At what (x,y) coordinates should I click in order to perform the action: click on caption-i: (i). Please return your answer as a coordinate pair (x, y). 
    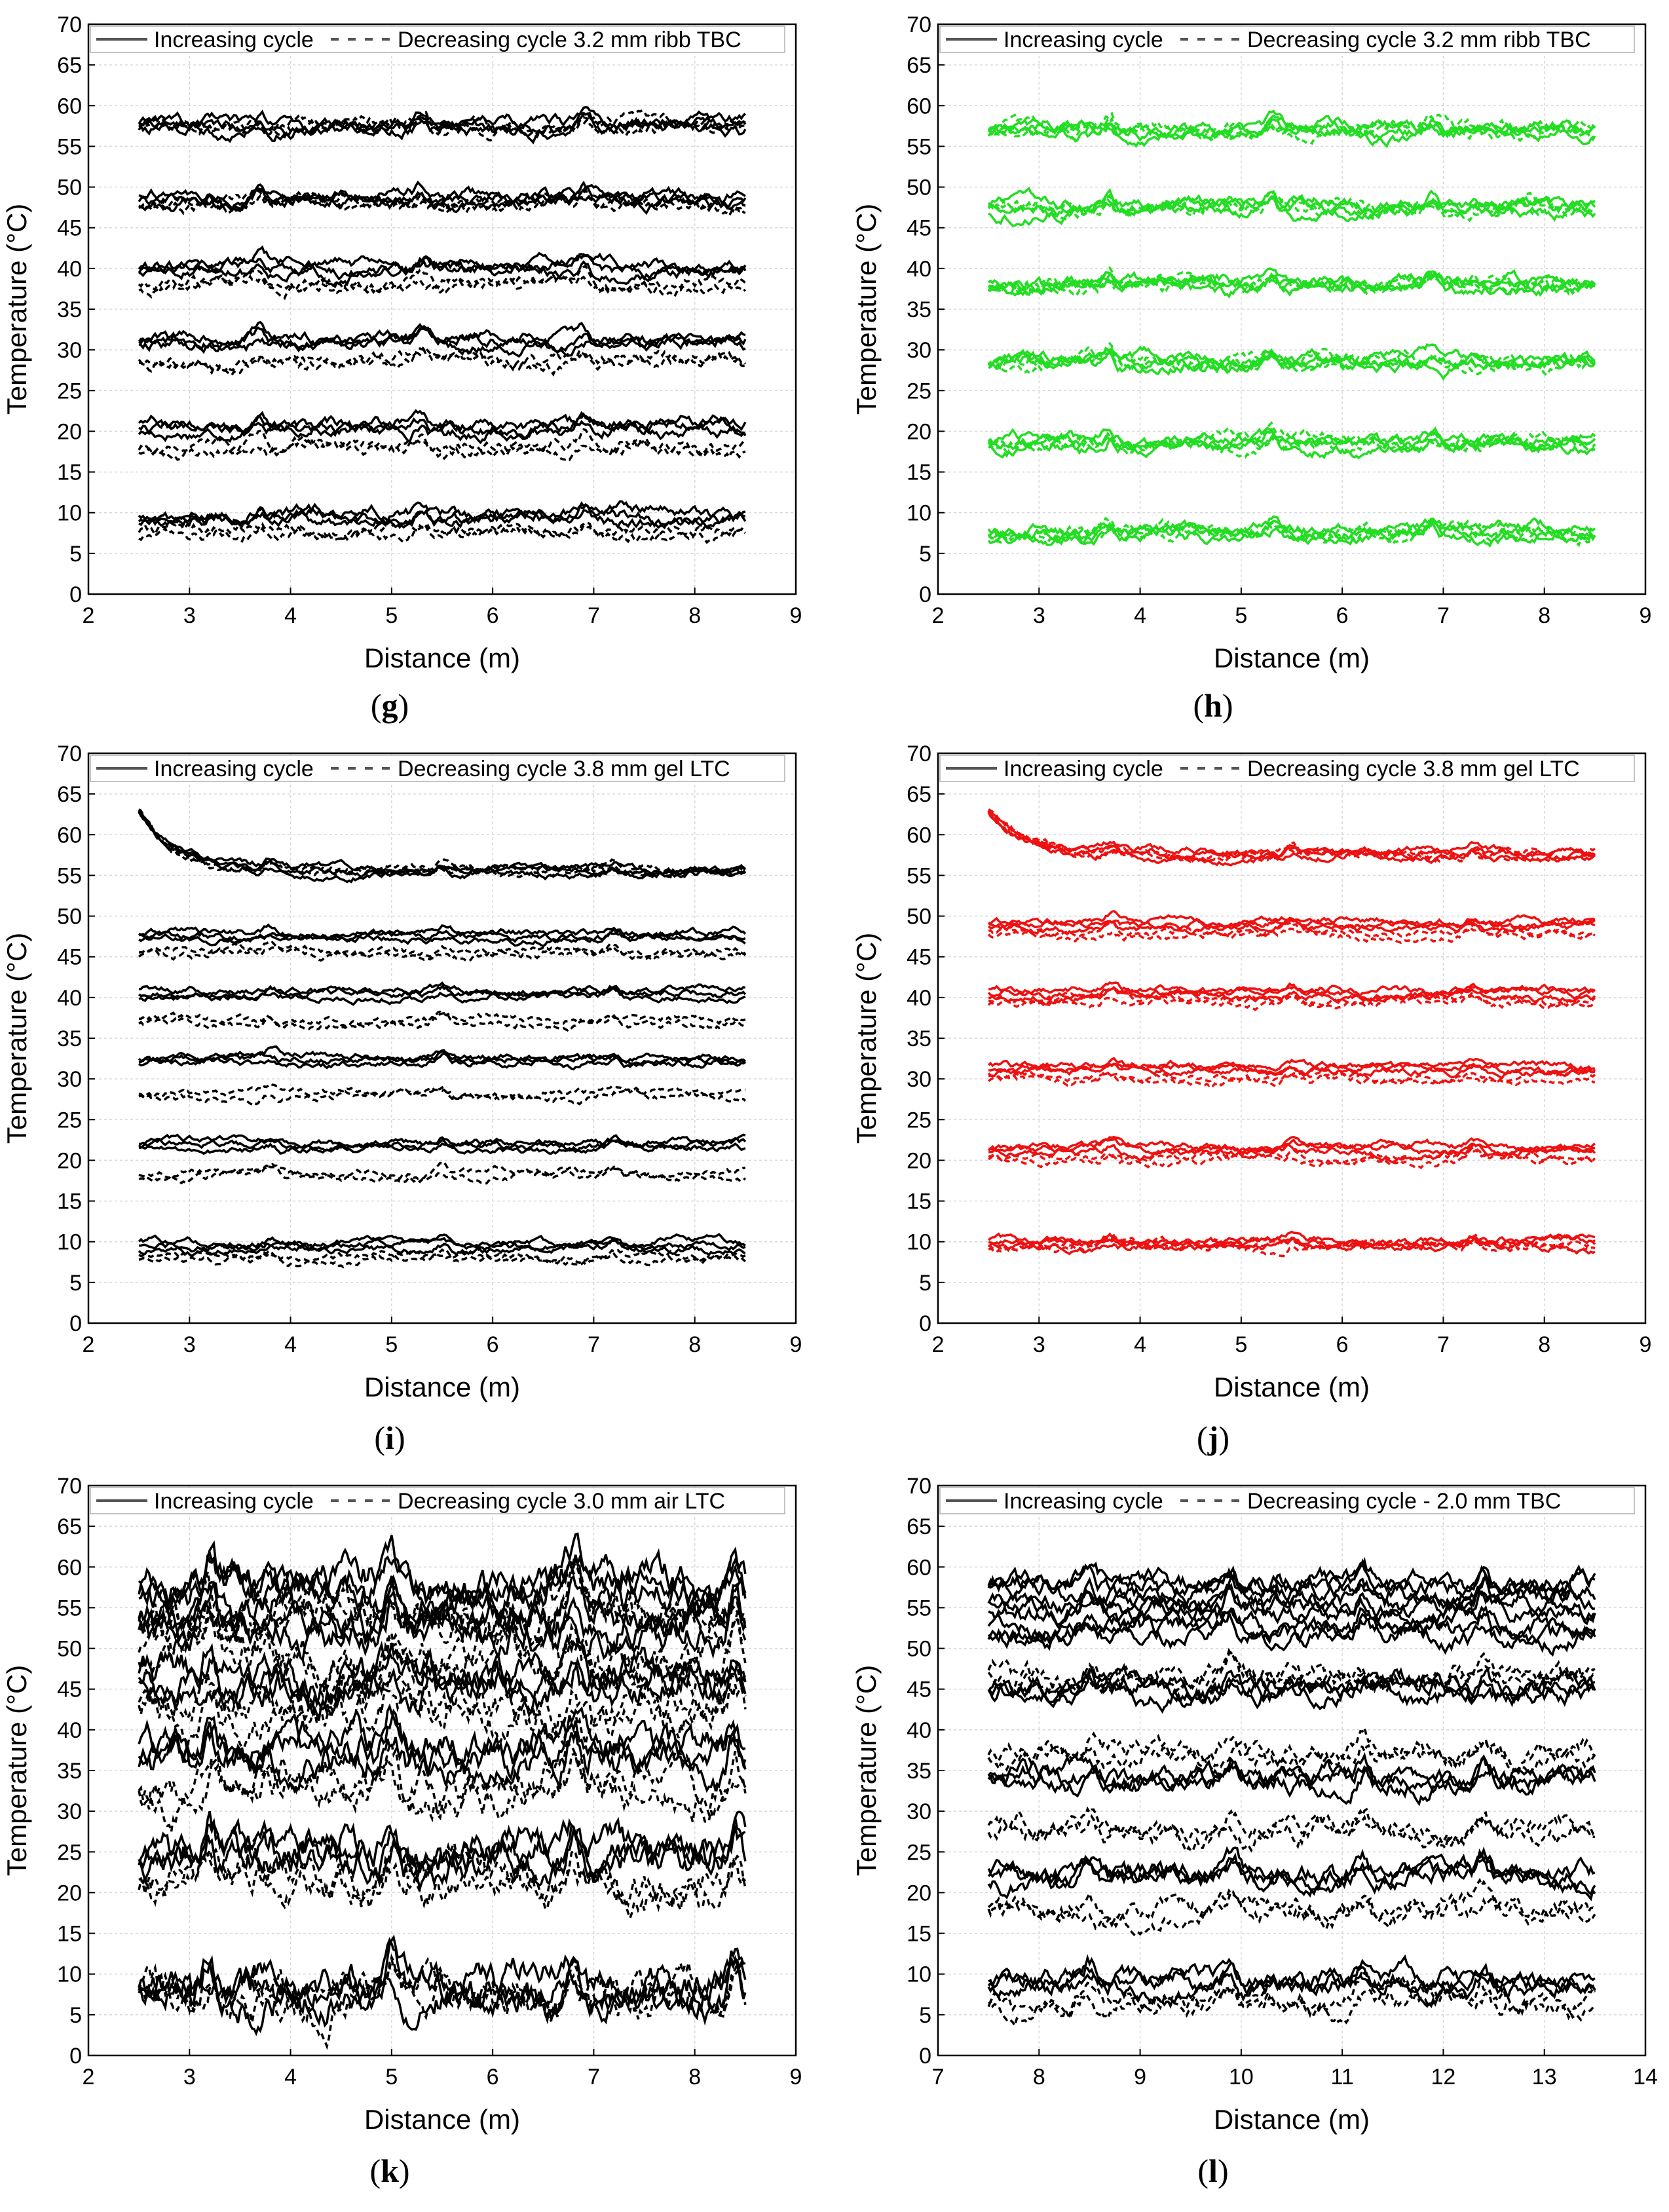
    Looking at the image, I should click on (389, 1437).